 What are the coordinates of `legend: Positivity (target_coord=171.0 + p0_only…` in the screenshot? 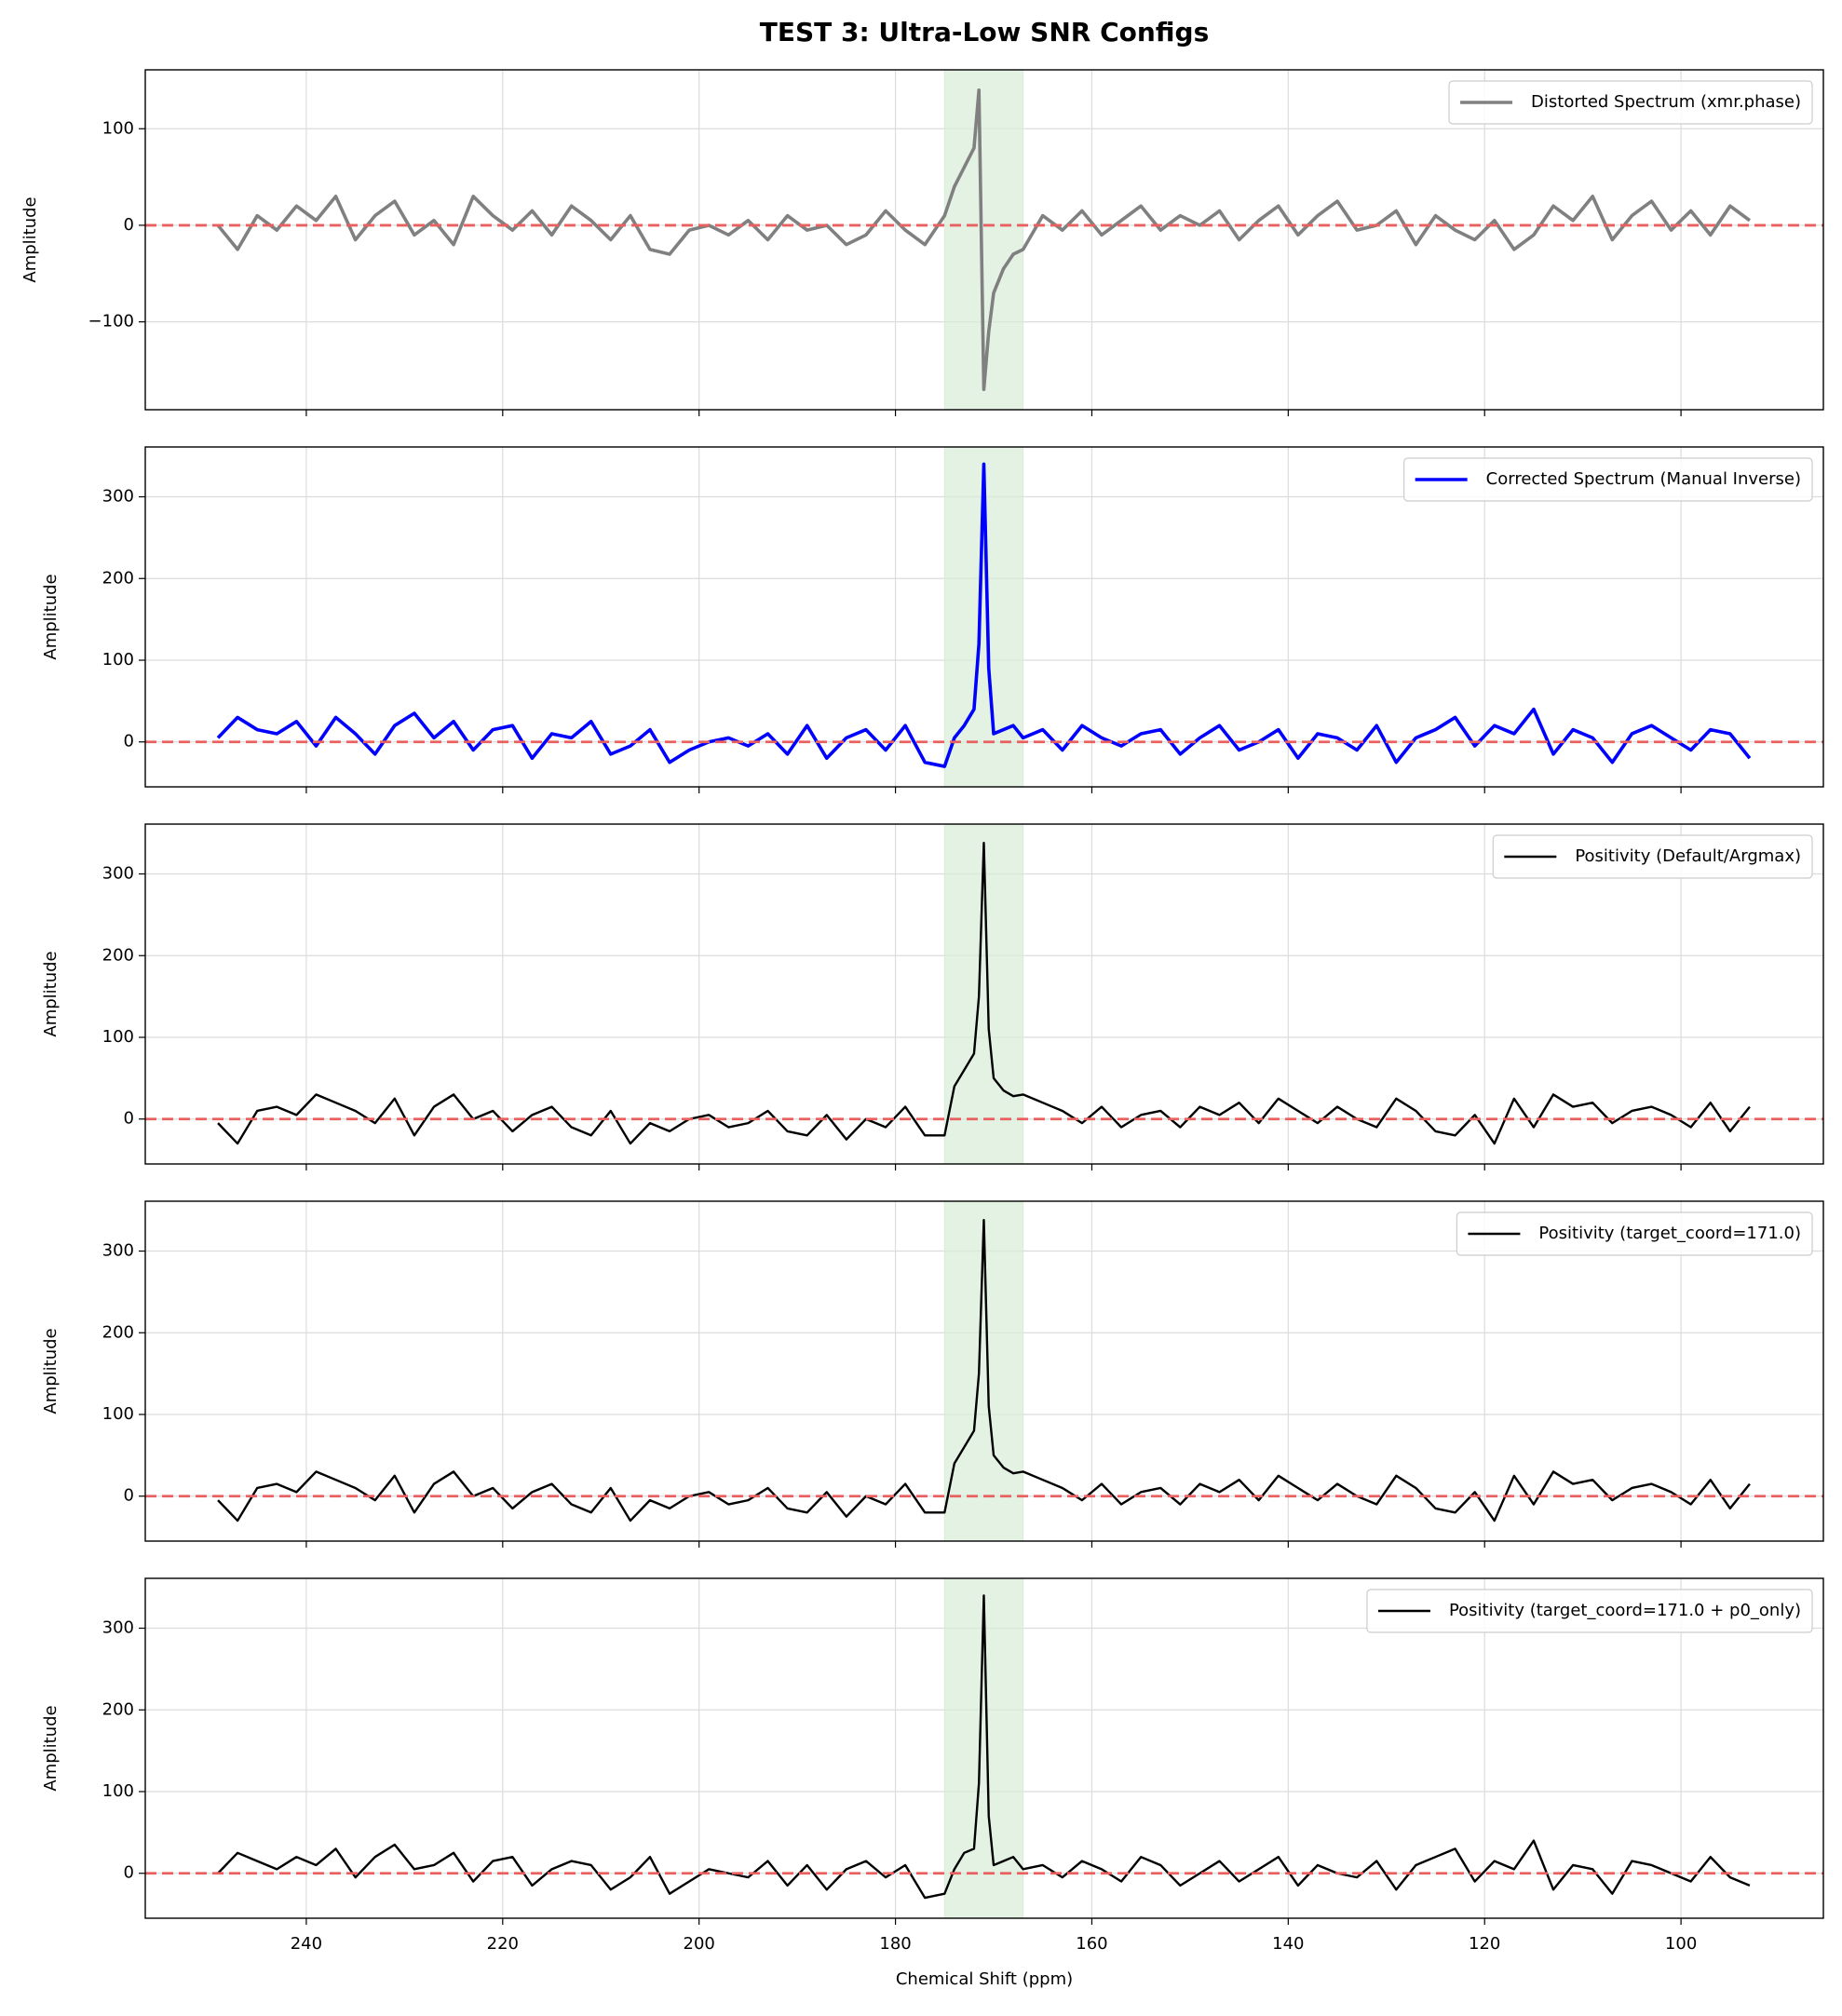 It's located at (1589, 1611).